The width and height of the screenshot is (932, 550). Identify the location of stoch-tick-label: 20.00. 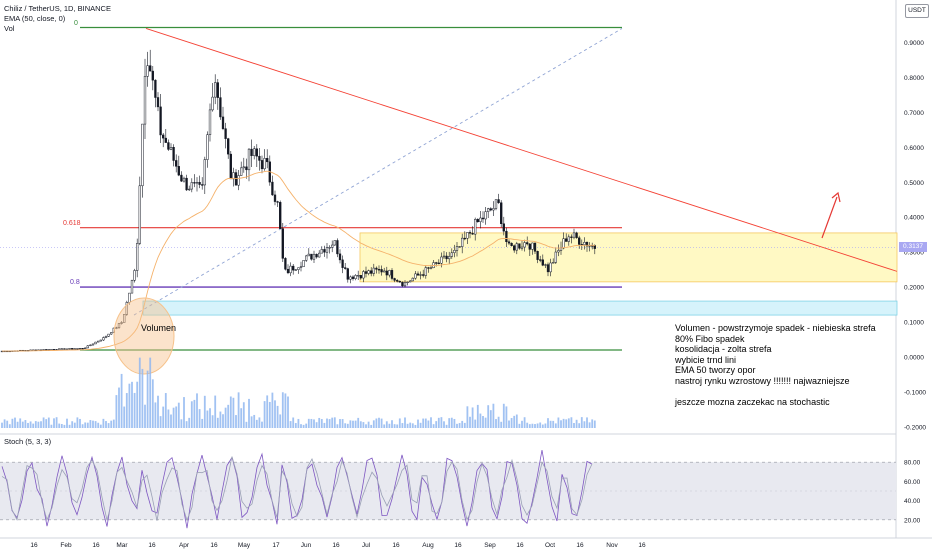
(912, 520).